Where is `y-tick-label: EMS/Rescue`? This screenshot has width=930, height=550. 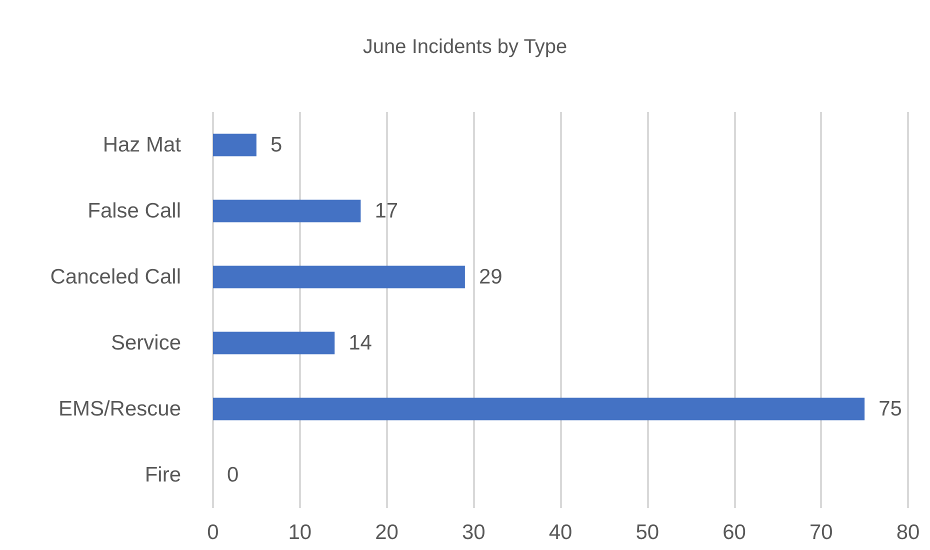
y-tick-label: EMS/Rescue is located at coordinates (119, 409).